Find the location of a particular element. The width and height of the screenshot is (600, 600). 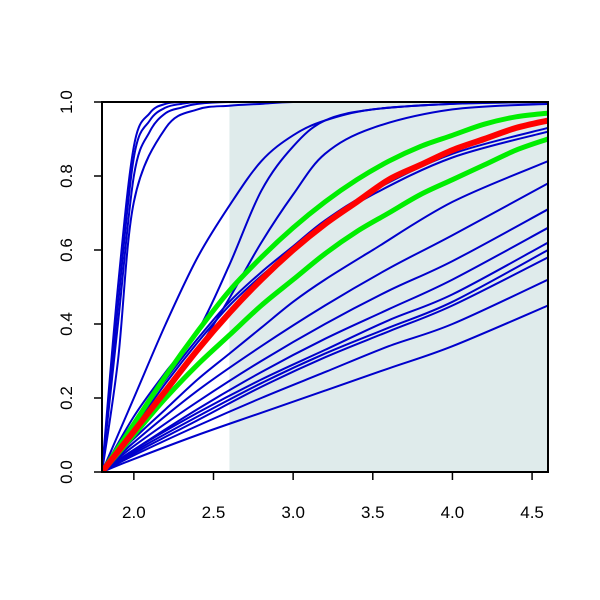

x-tick-label-5: 4.0 is located at coordinates (453, 512).